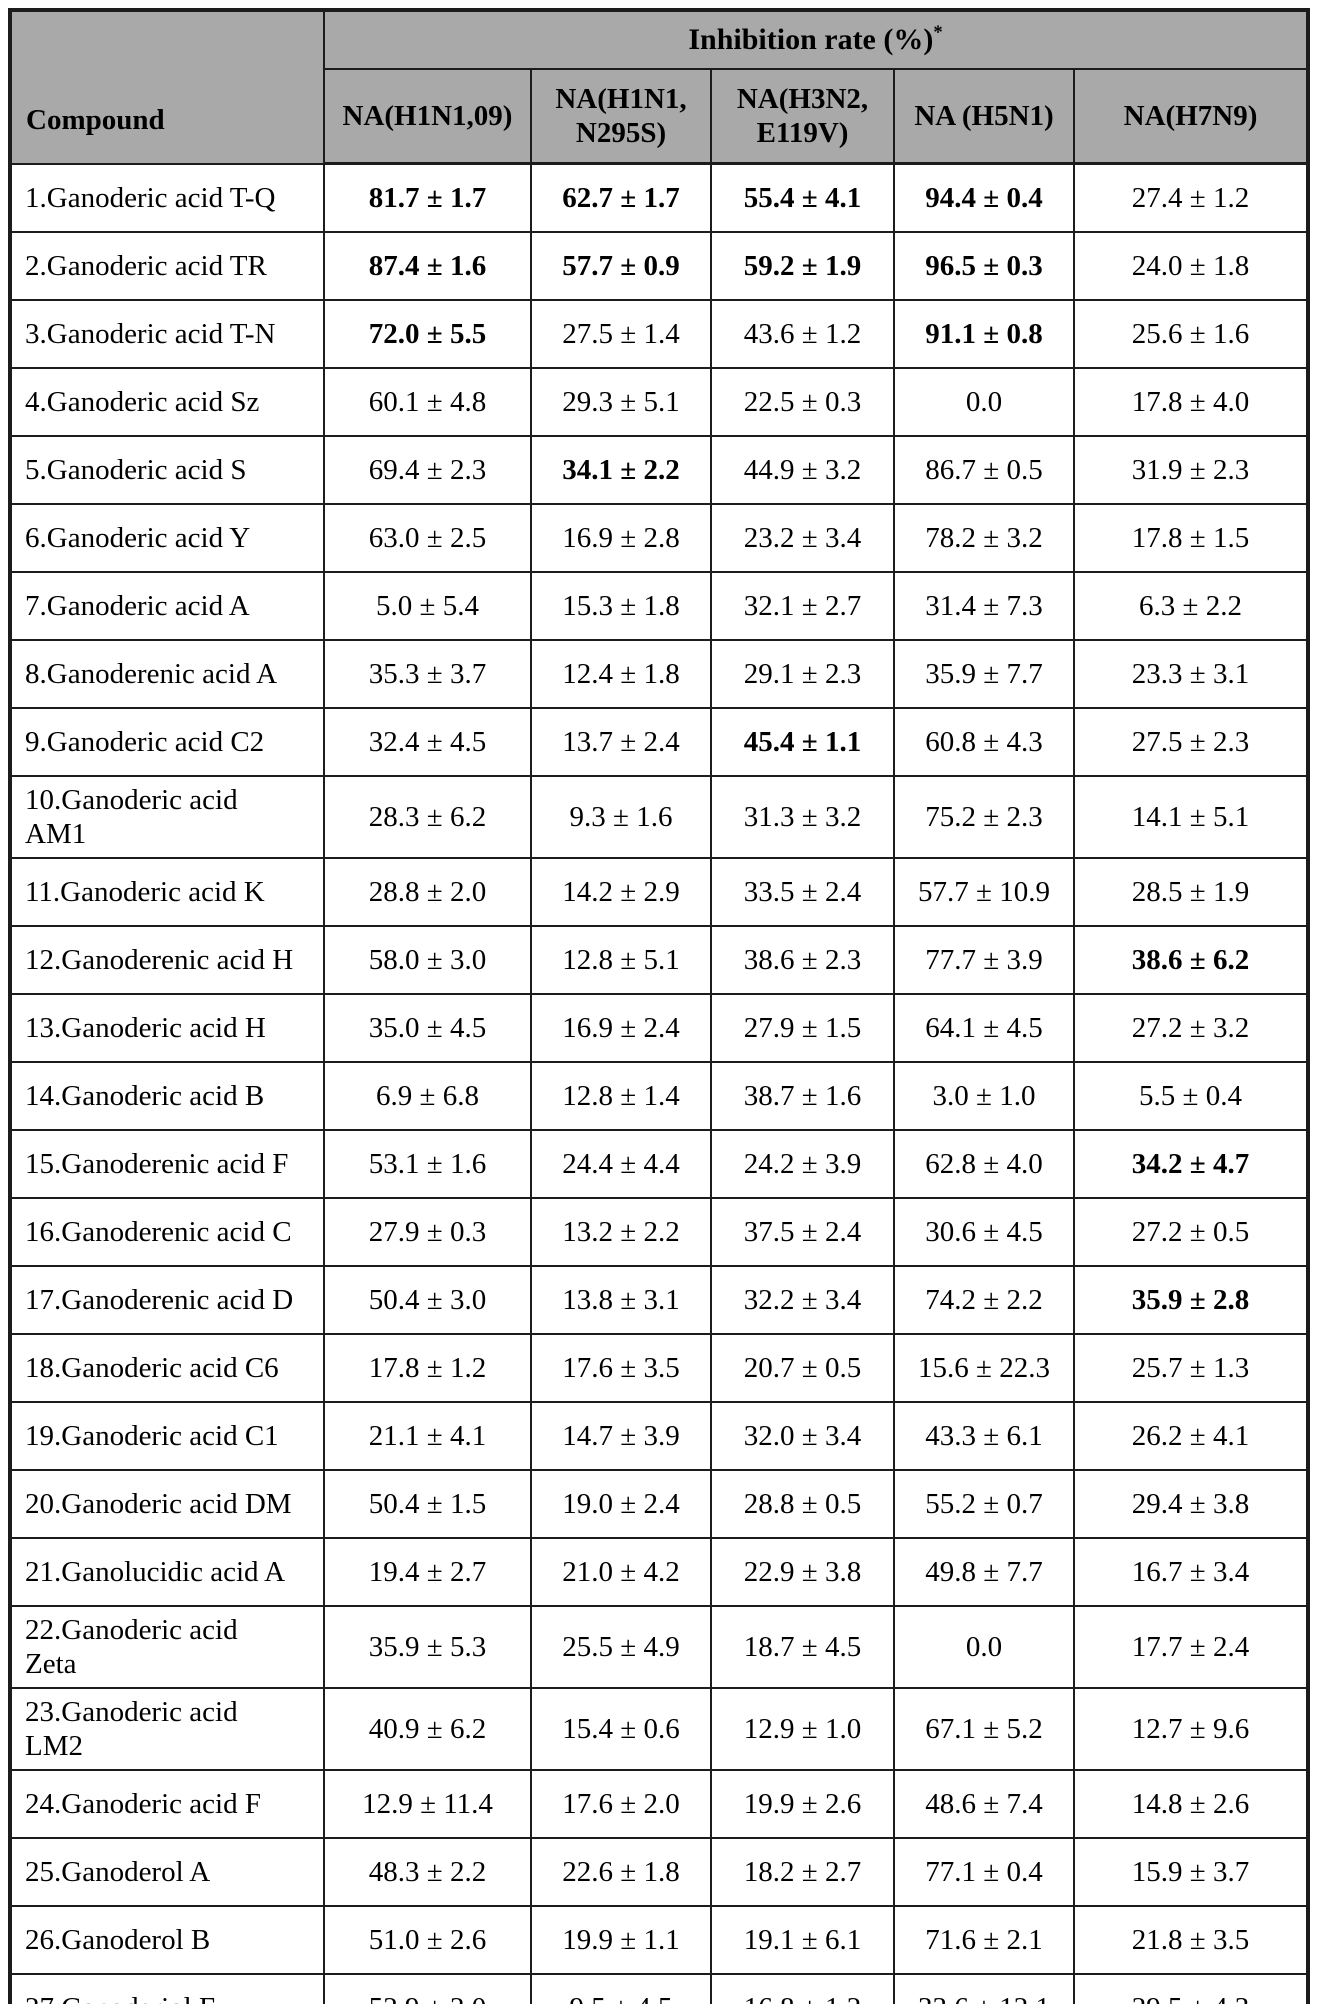 The width and height of the screenshot is (1318, 2004). I want to click on value-cell: 12.8 ± 1.4, so click(621, 1096).